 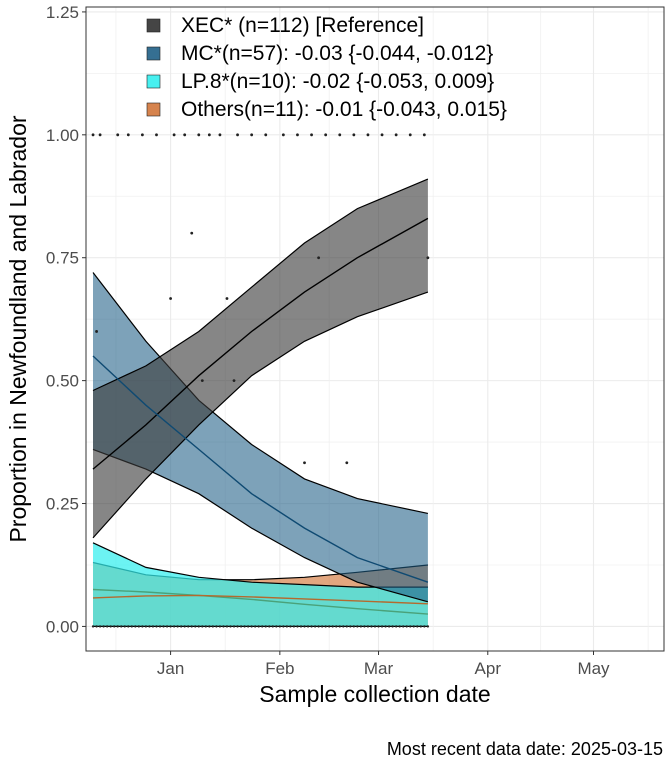 I want to click on x-tick-label: Apr, so click(x=488, y=668).